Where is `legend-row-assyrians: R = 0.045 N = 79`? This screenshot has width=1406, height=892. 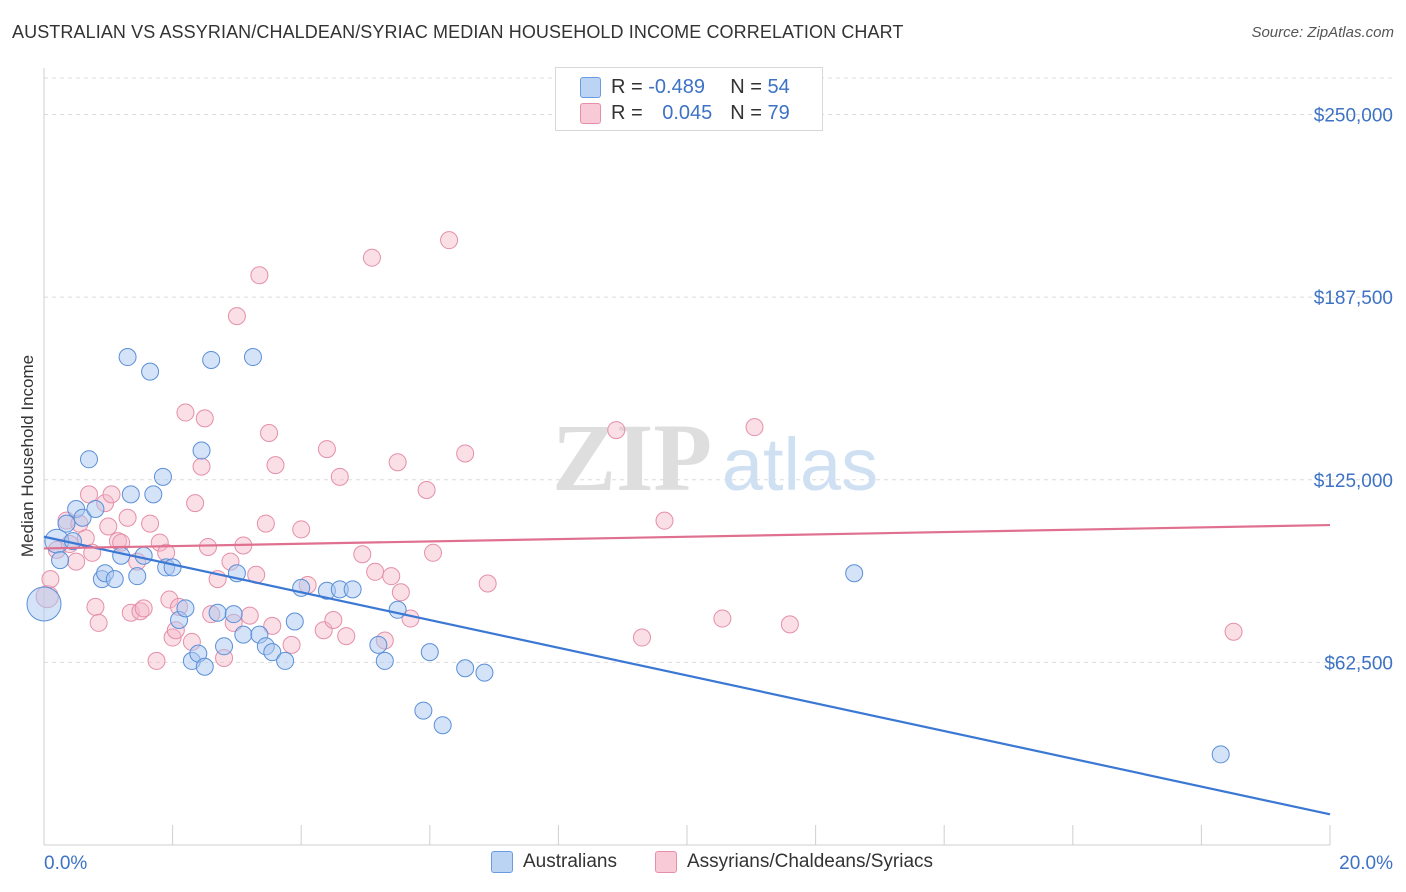 legend-row-assyrians: R = 0.045 N = 79 is located at coordinates (685, 114).